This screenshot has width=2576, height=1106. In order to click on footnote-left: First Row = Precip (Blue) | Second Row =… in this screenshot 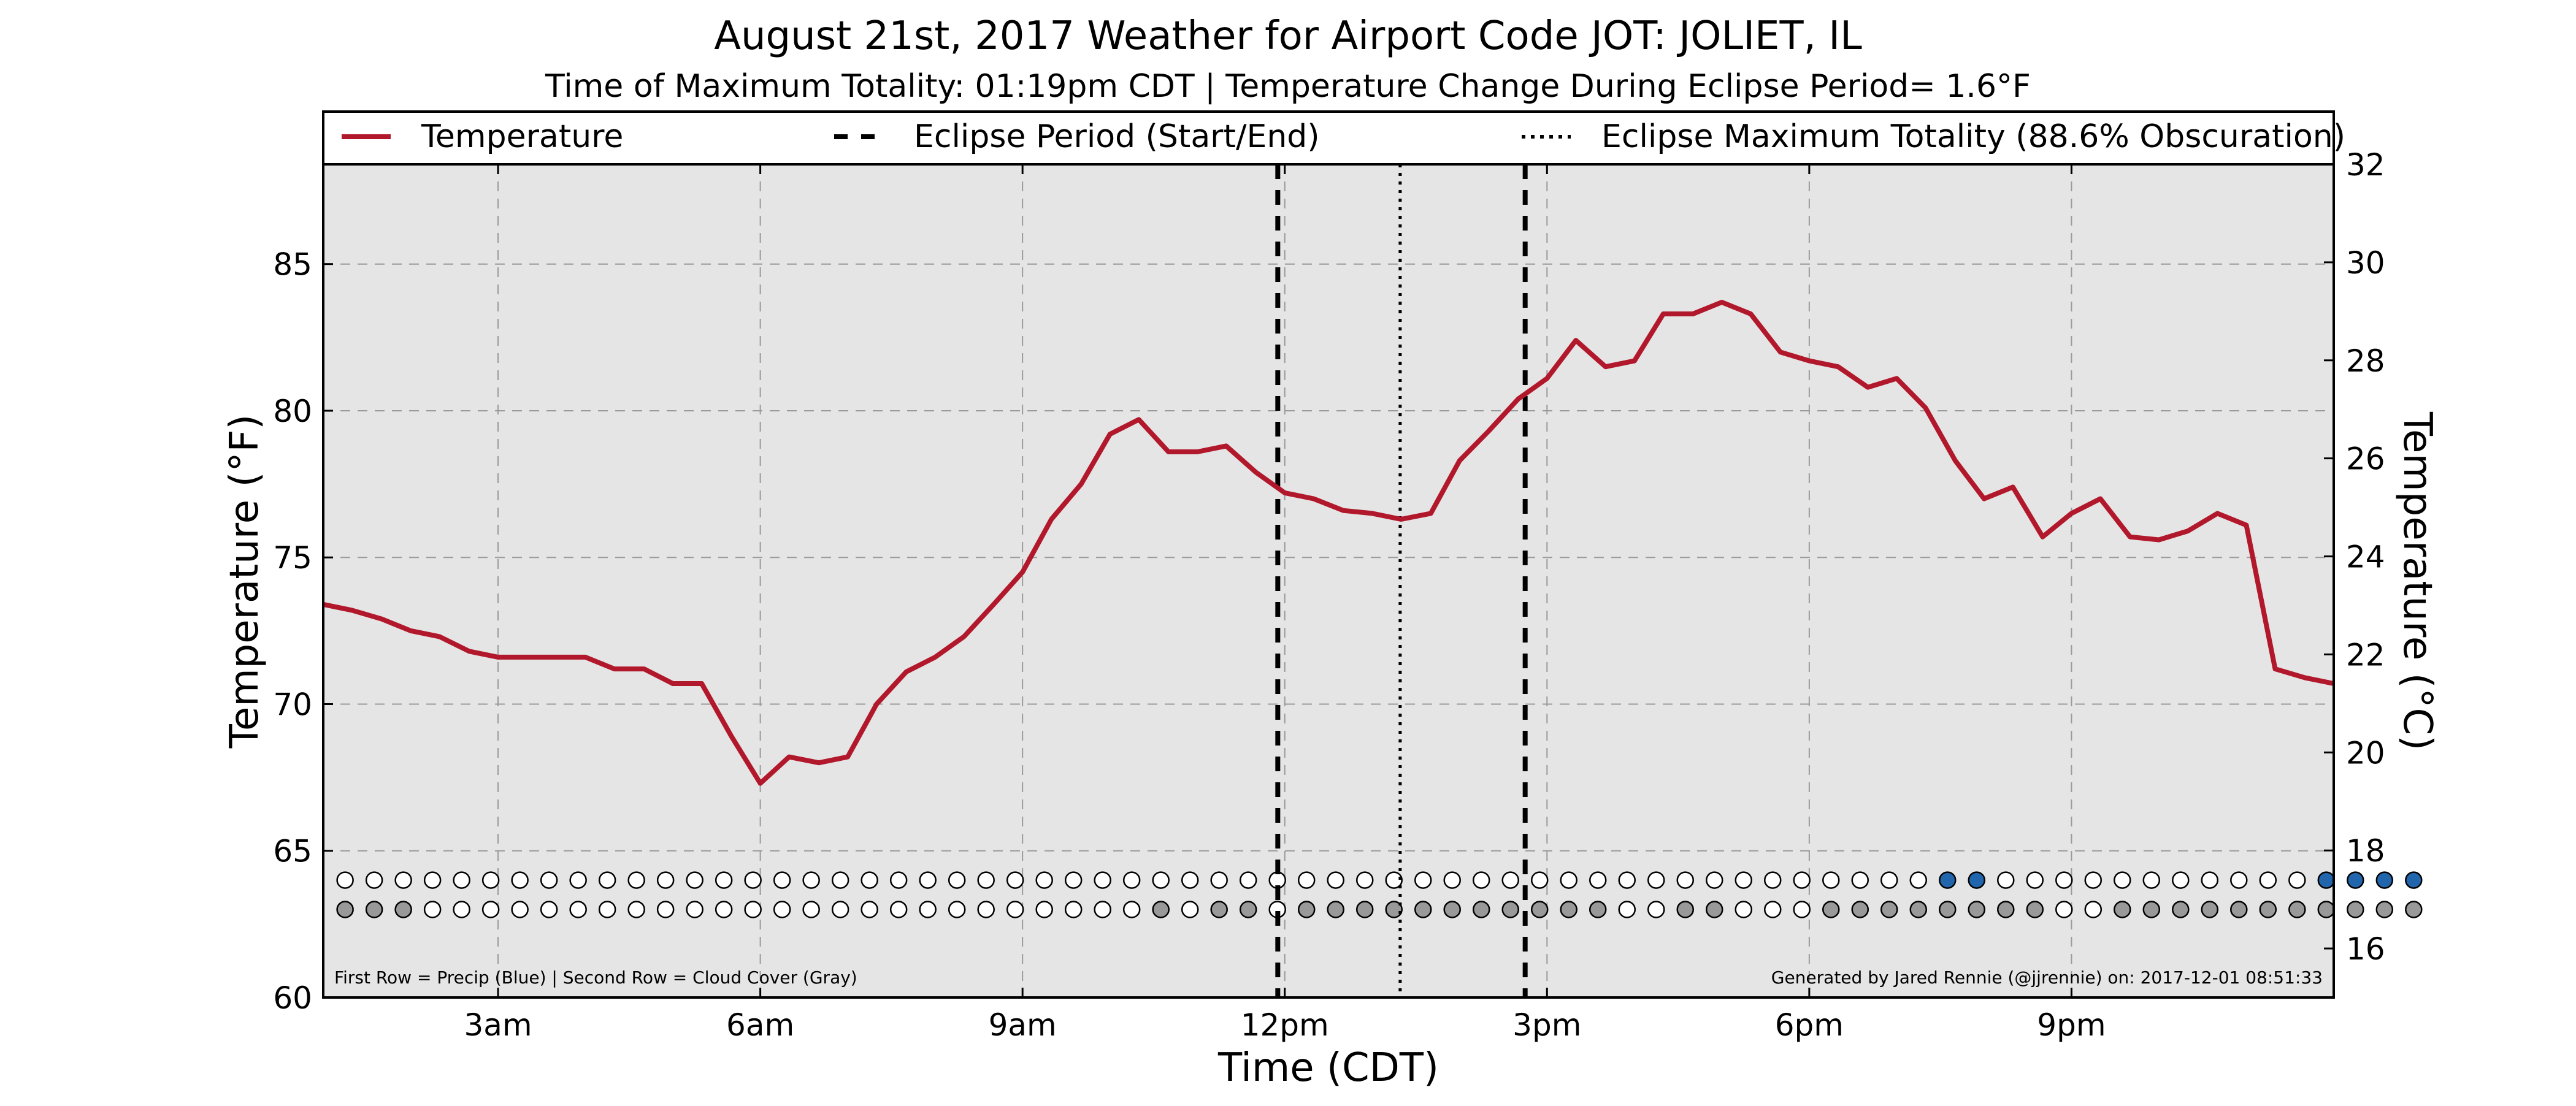, I will do `click(595, 977)`.